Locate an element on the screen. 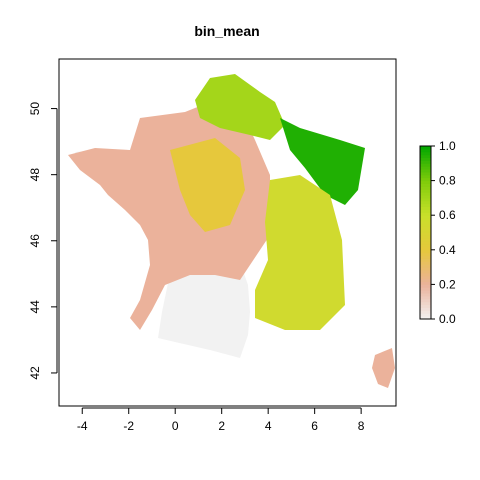 The image size is (480, 480). legend-frame is located at coordinates (425, 232).